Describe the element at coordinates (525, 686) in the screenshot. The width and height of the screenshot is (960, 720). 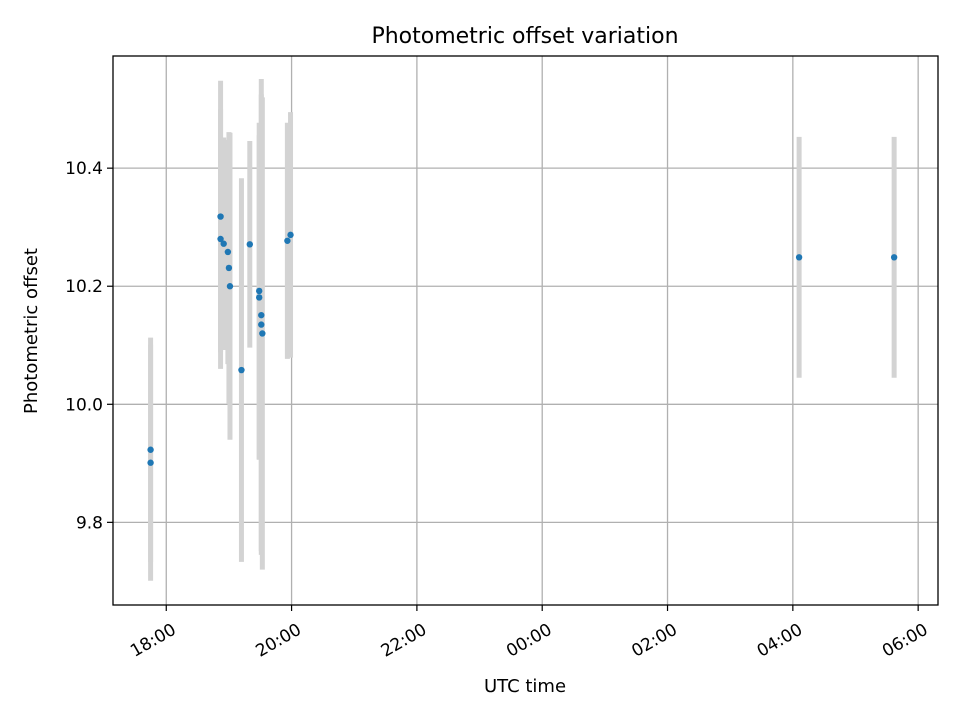
I see `x-axis-label: UTC time` at that location.